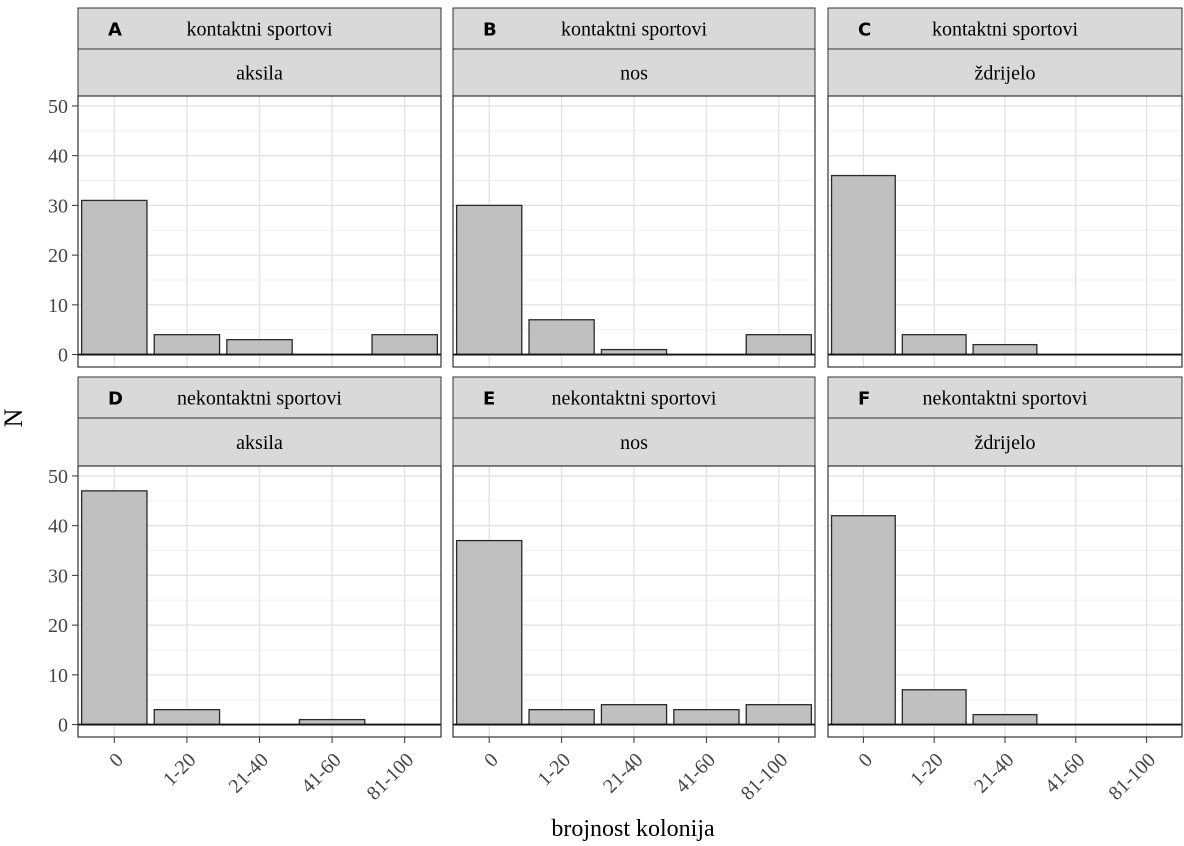 The image size is (1184, 846). I want to click on panel-letter: D, so click(115, 399).